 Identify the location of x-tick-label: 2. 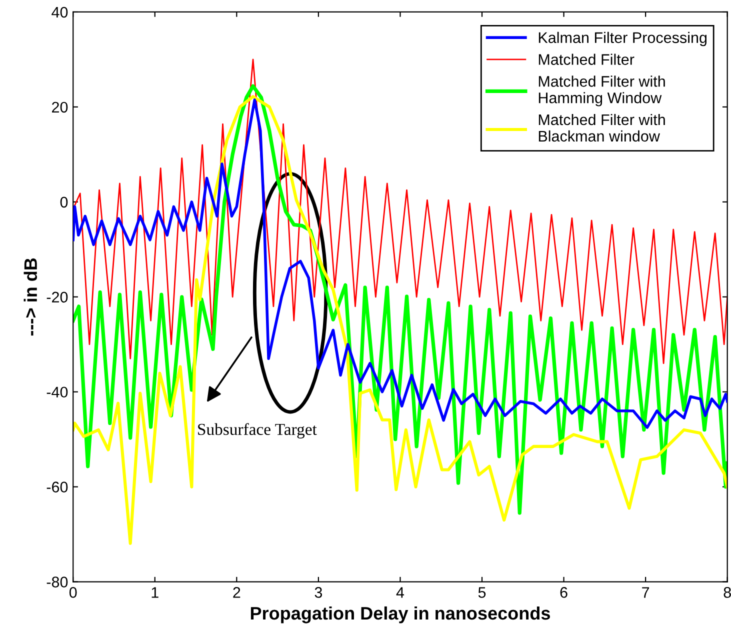
(236, 592).